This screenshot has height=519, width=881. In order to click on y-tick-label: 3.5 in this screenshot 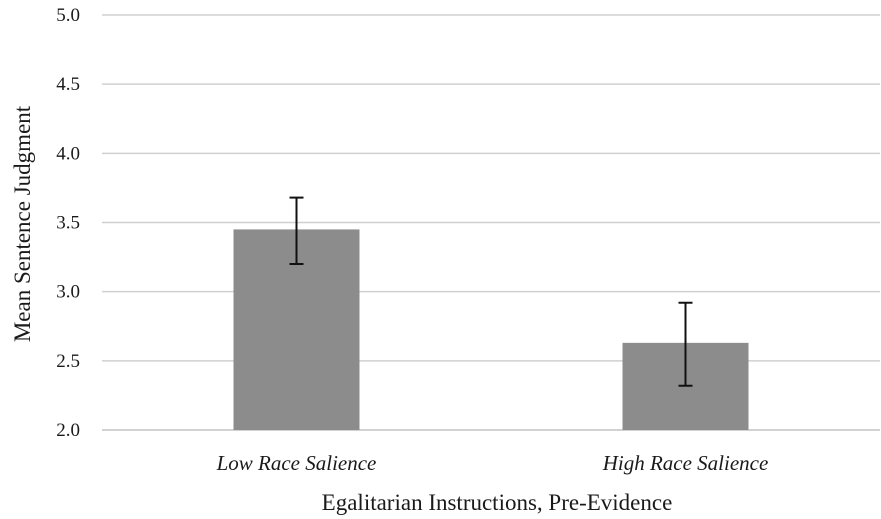, I will do `click(68, 223)`.